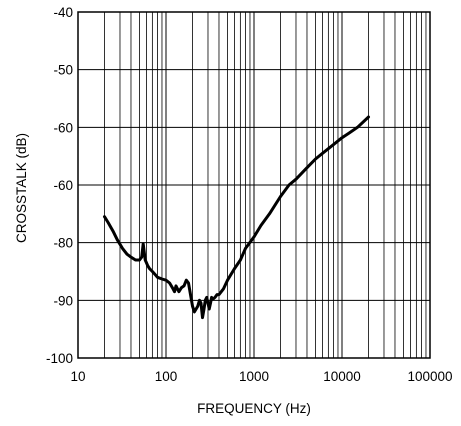 Image resolution: width=461 pixels, height=426 pixels. I want to click on x-tick-label: 100000, so click(429, 376).